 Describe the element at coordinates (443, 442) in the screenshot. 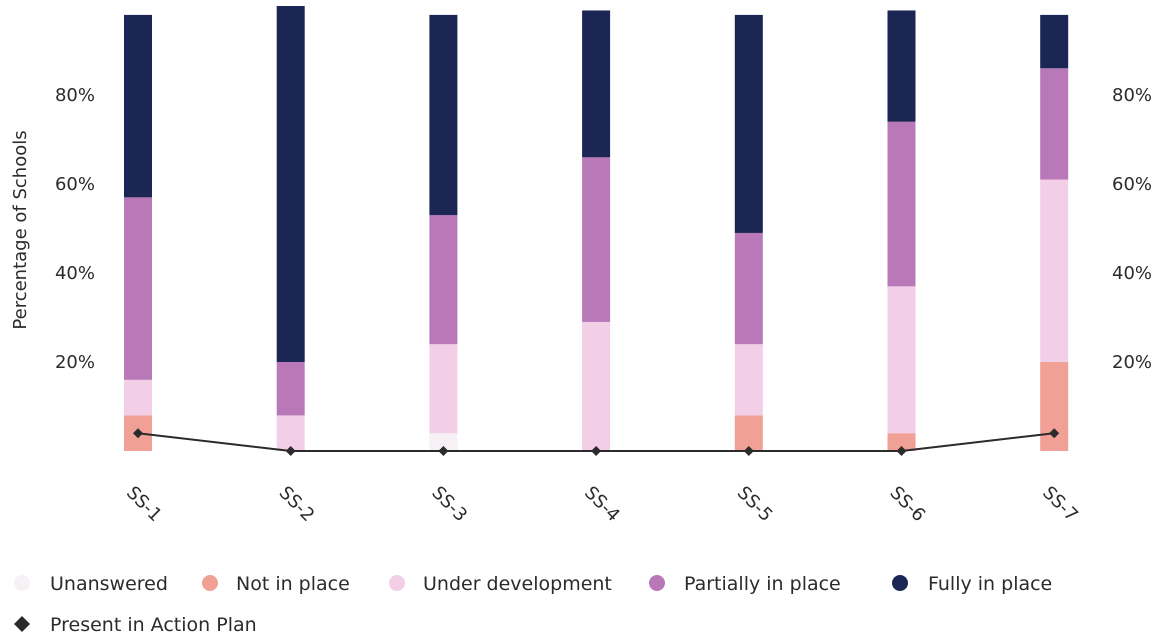

I see `bar-segment-unanswered` at that location.